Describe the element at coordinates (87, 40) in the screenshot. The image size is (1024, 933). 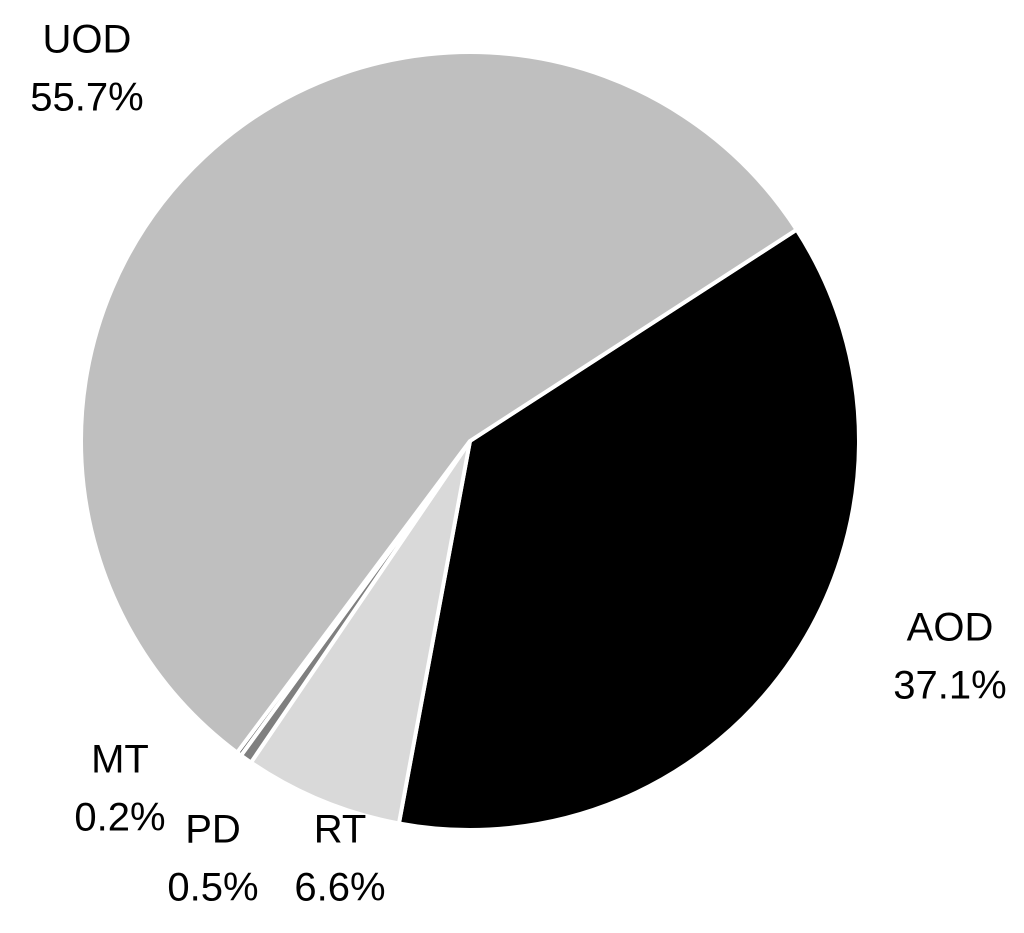
I see `slice-label: UOD` at that location.